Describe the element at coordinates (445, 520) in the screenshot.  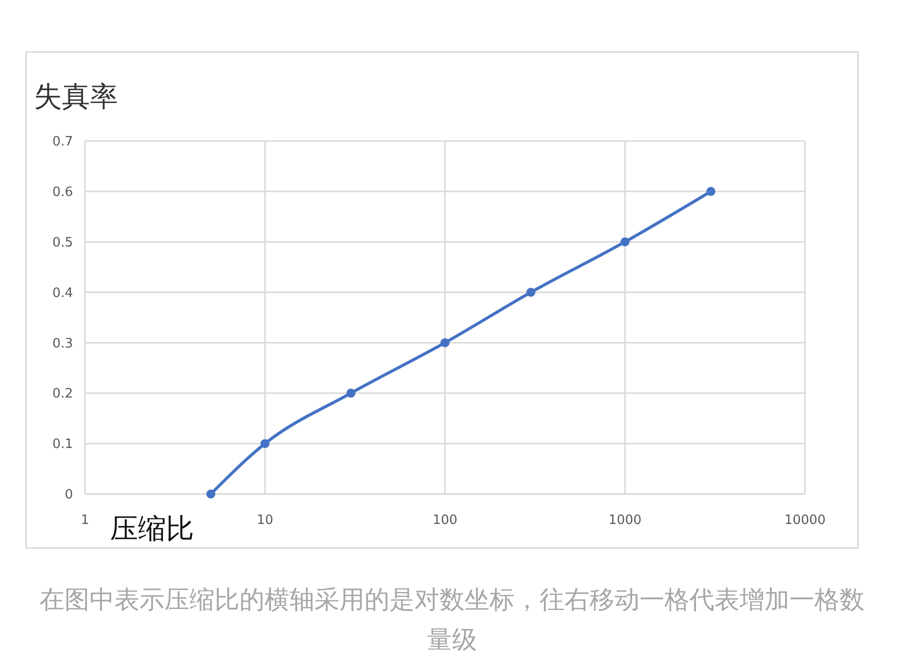
I see `x-tick-label: 100` at that location.